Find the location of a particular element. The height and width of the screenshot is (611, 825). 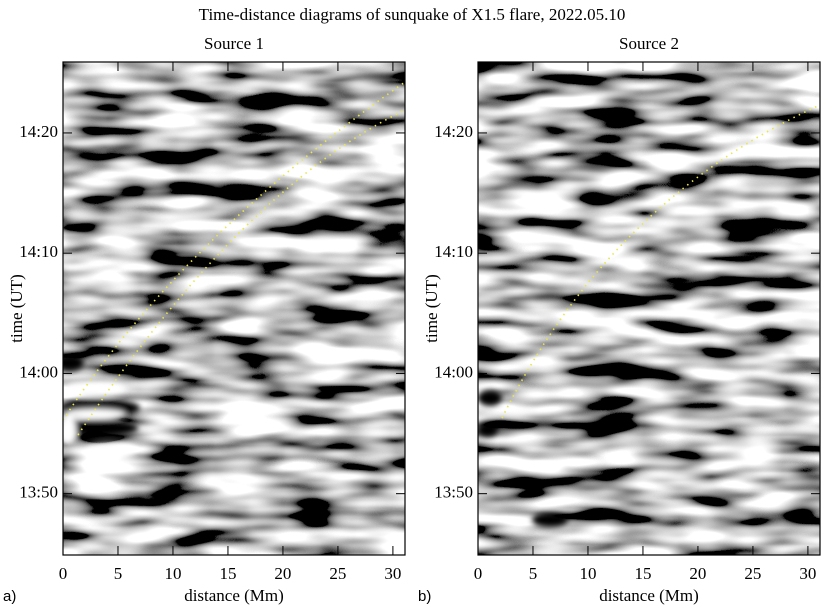

panel-title: Source 2 is located at coordinates (649, 43).